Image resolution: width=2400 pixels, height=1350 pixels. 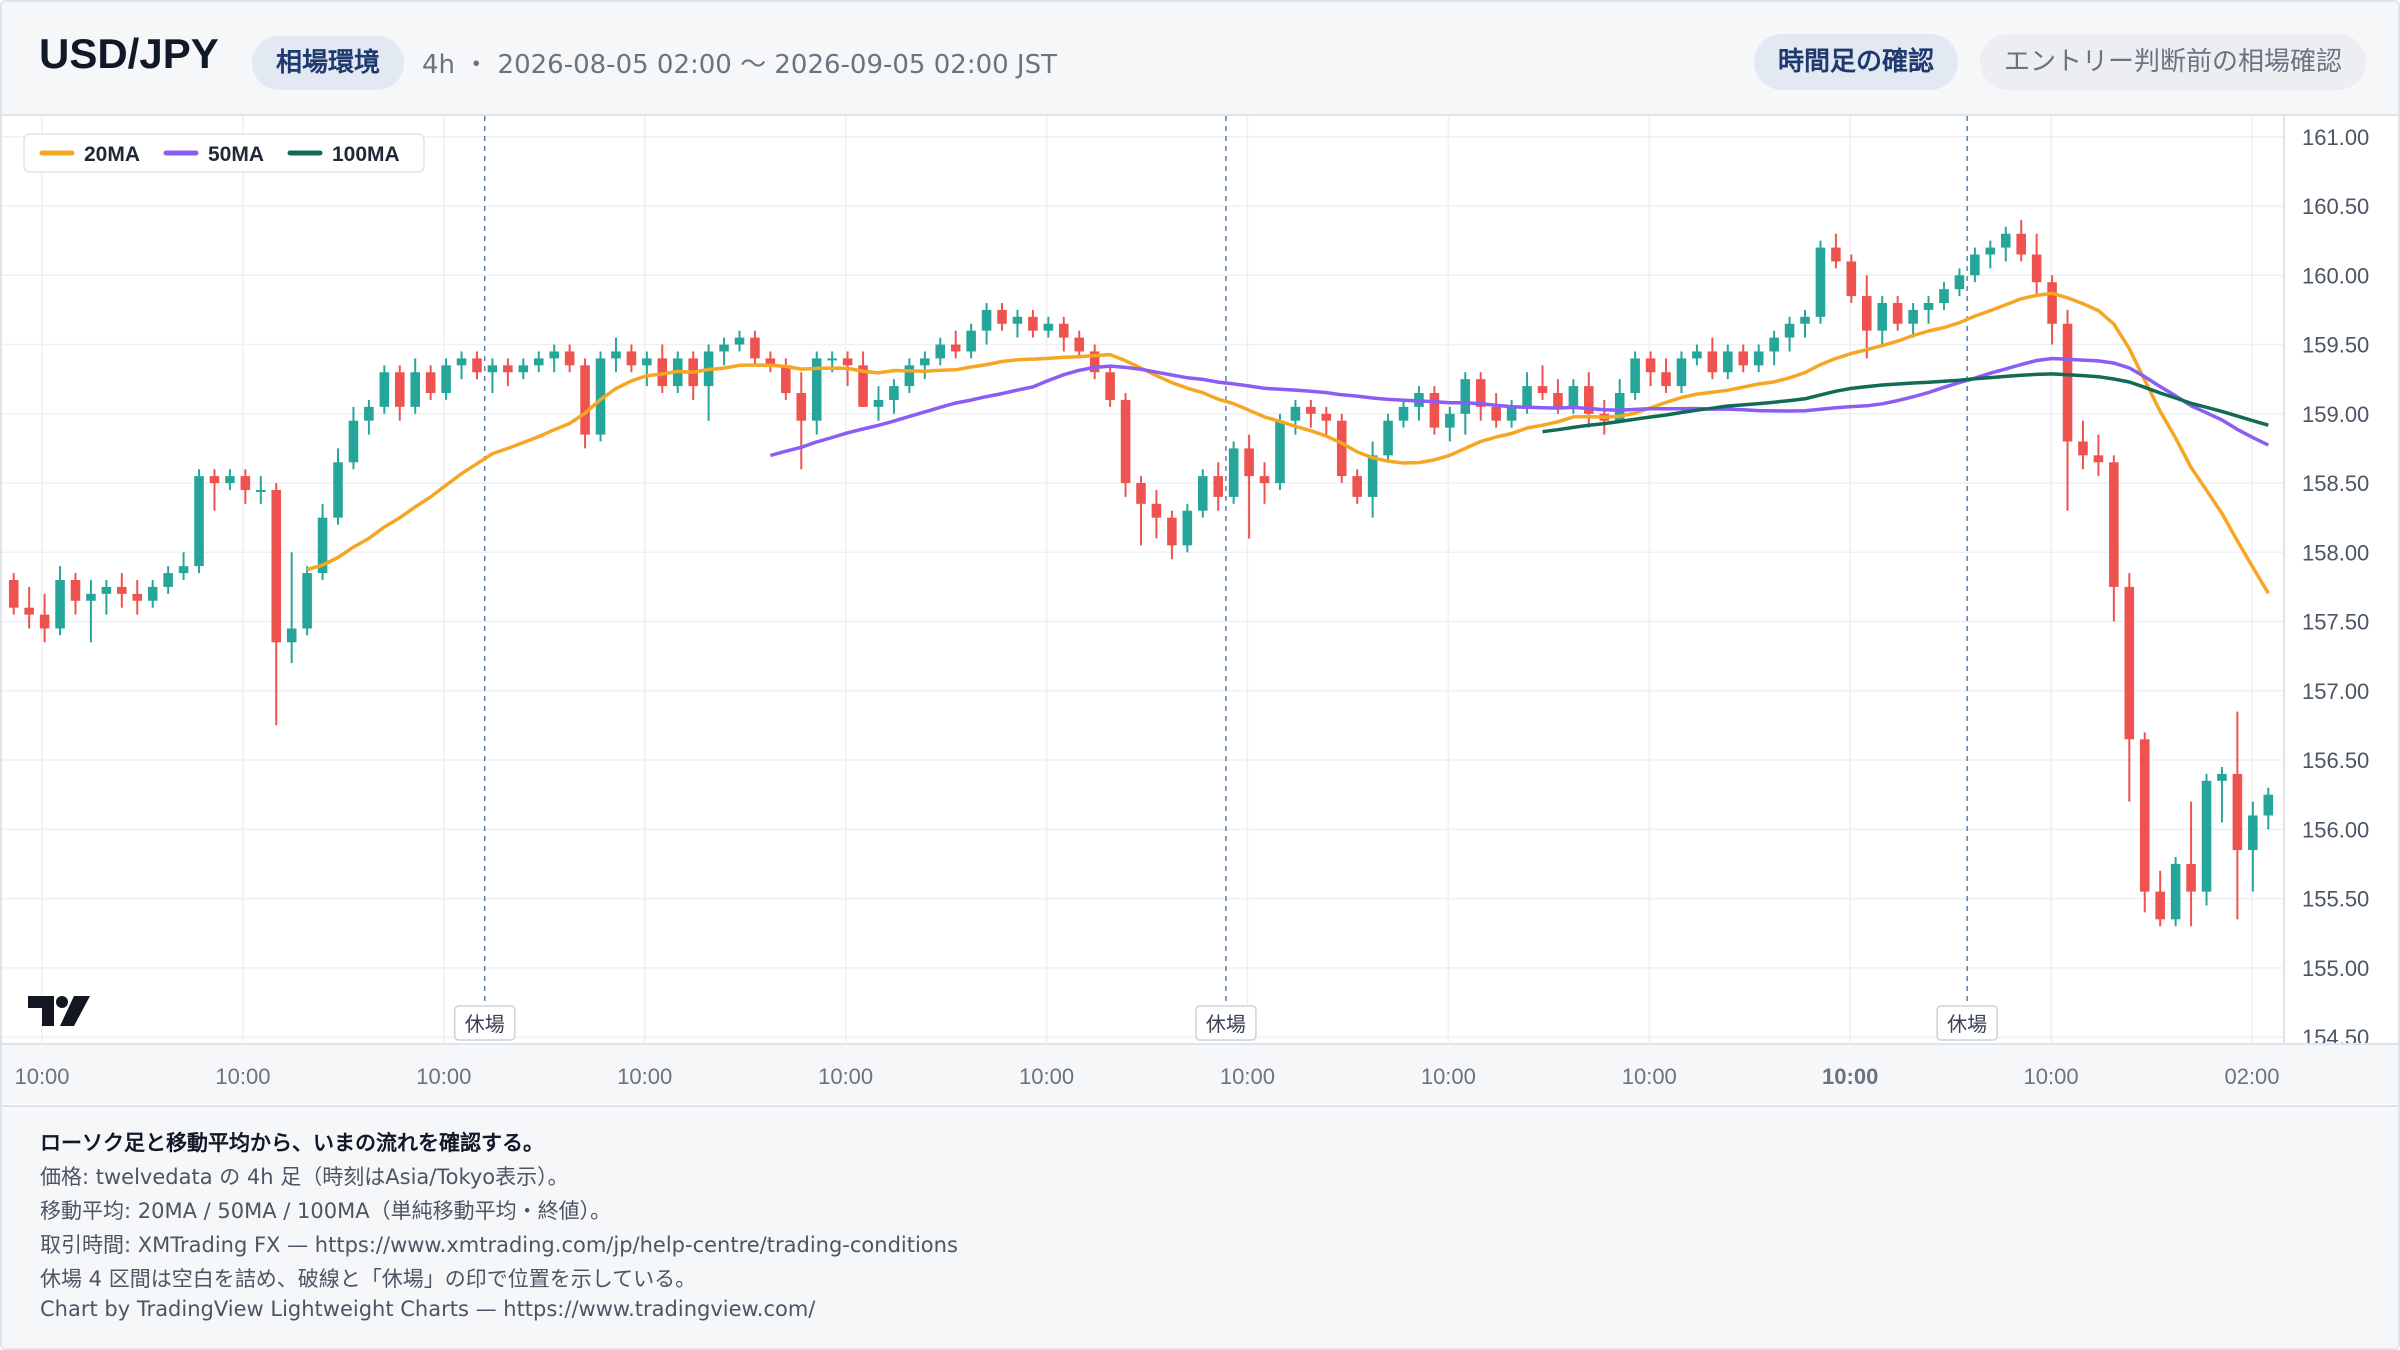 I want to click on y-tick-label: 159.00, so click(x=2335, y=414).